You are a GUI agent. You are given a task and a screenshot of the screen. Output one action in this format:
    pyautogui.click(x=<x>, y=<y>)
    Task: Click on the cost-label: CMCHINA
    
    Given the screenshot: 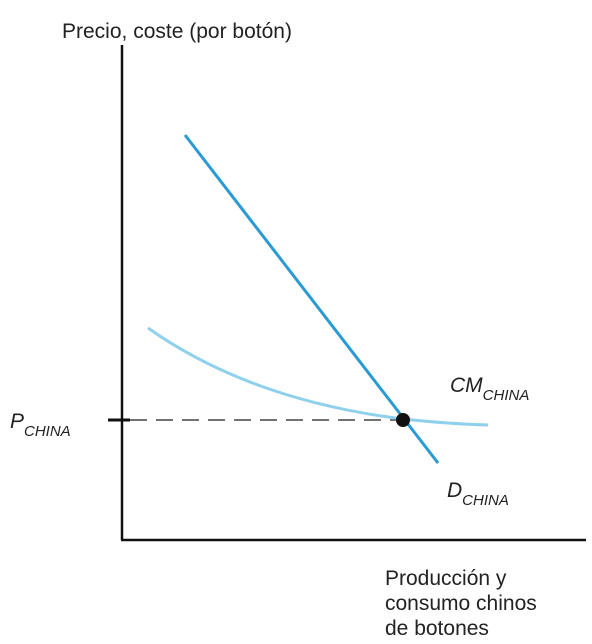 What is the action you would take?
    pyautogui.click(x=489, y=389)
    